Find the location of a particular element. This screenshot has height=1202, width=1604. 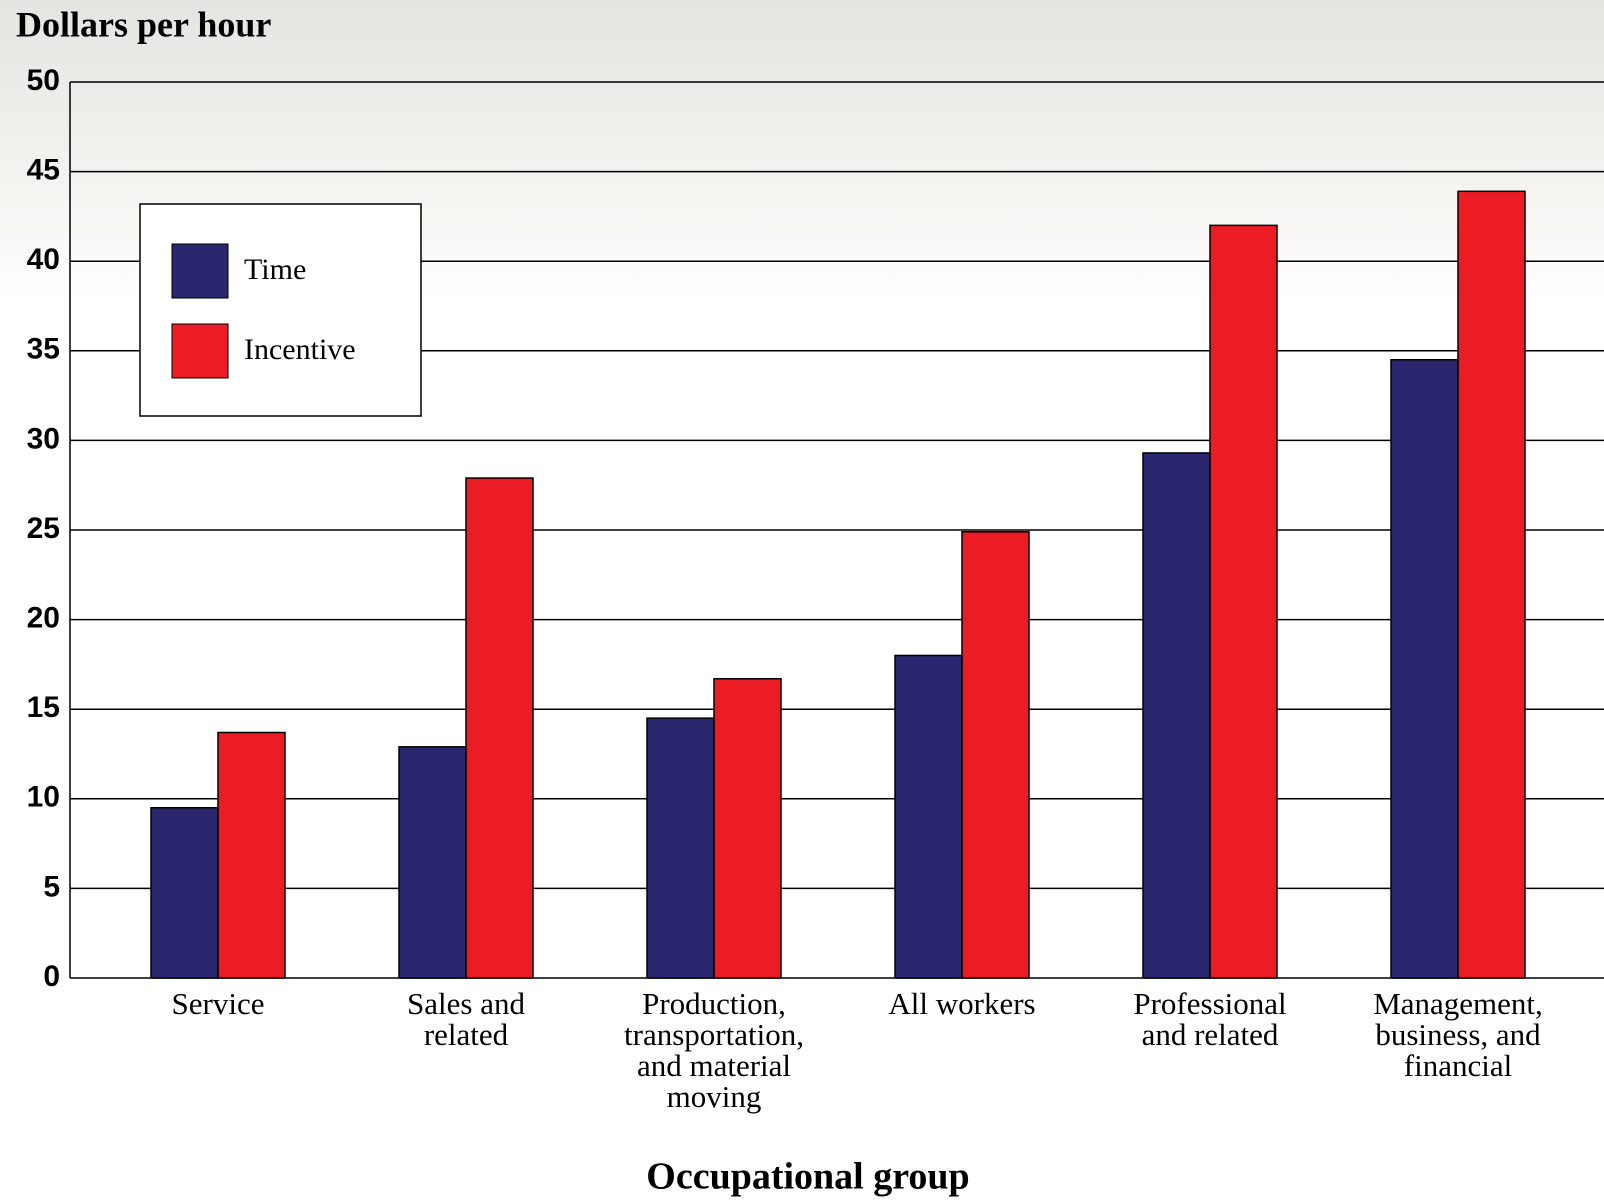

x-tick-label-line: moving is located at coordinates (714, 1096).